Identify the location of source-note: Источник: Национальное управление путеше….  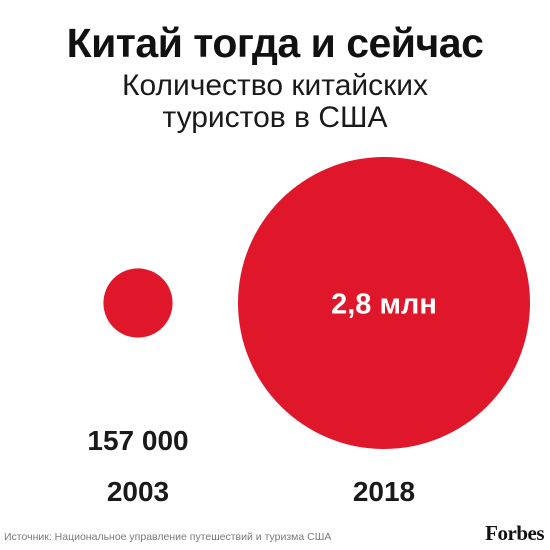
(168, 537).